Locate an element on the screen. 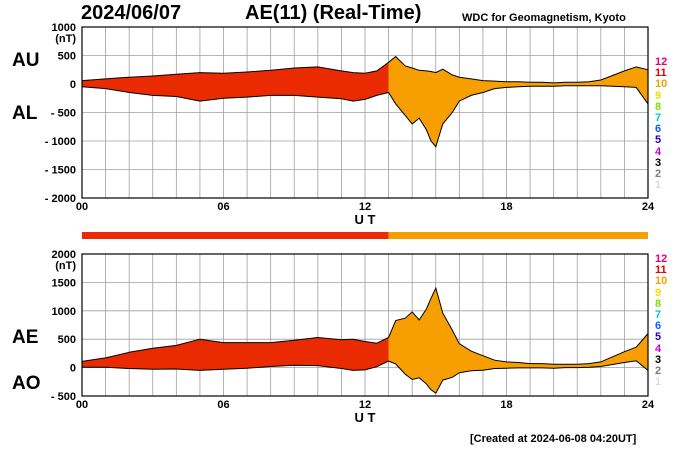 The width and height of the screenshot is (700, 450). al-label: AL is located at coordinates (25, 113).